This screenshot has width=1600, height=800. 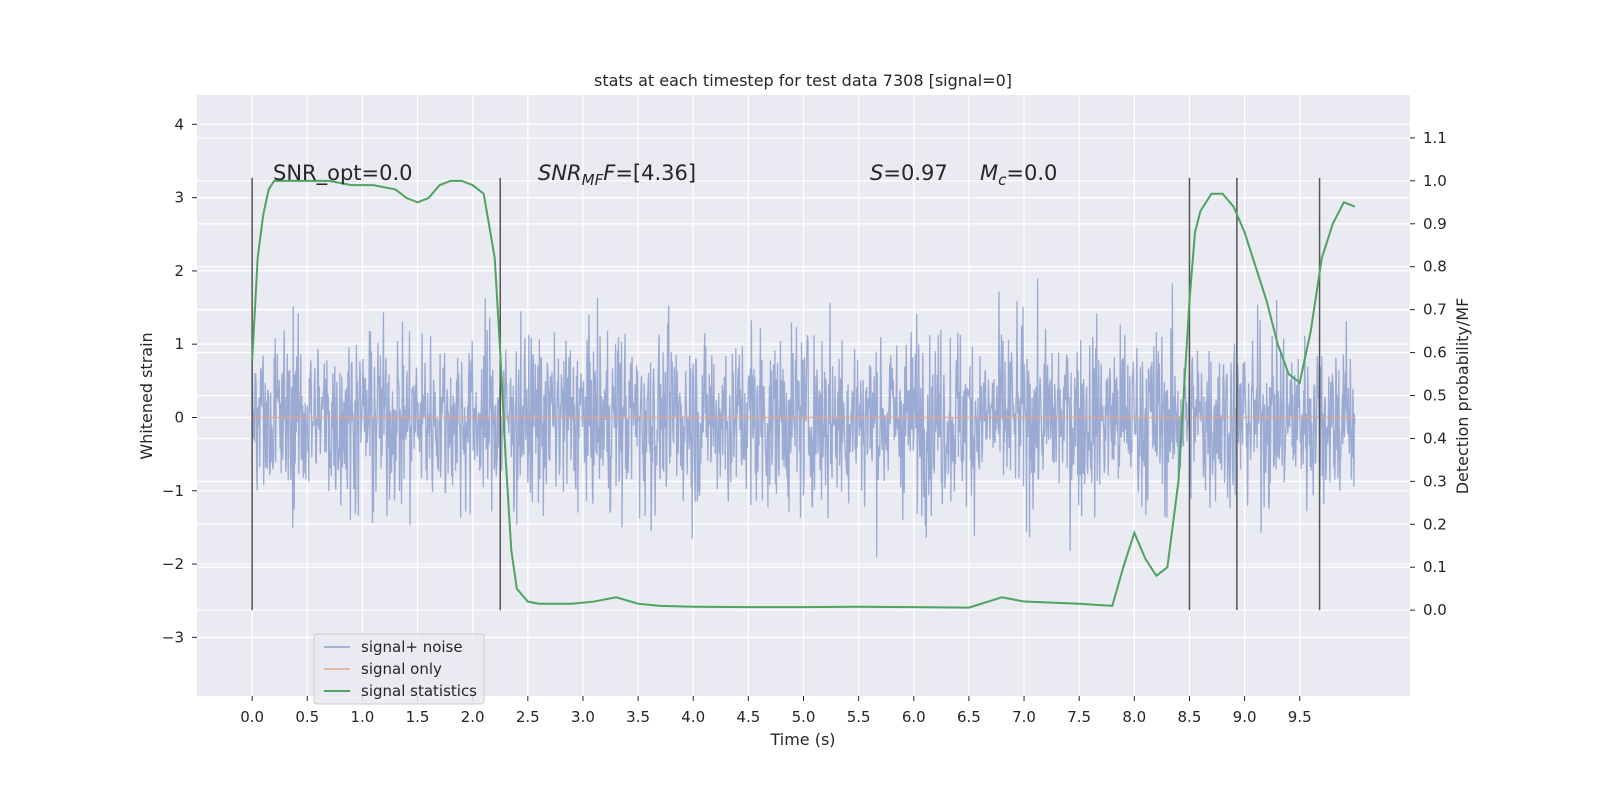 What do you see at coordinates (802, 739) in the screenshot?
I see `x-axis-label: Time (s)` at bounding box center [802, 739].